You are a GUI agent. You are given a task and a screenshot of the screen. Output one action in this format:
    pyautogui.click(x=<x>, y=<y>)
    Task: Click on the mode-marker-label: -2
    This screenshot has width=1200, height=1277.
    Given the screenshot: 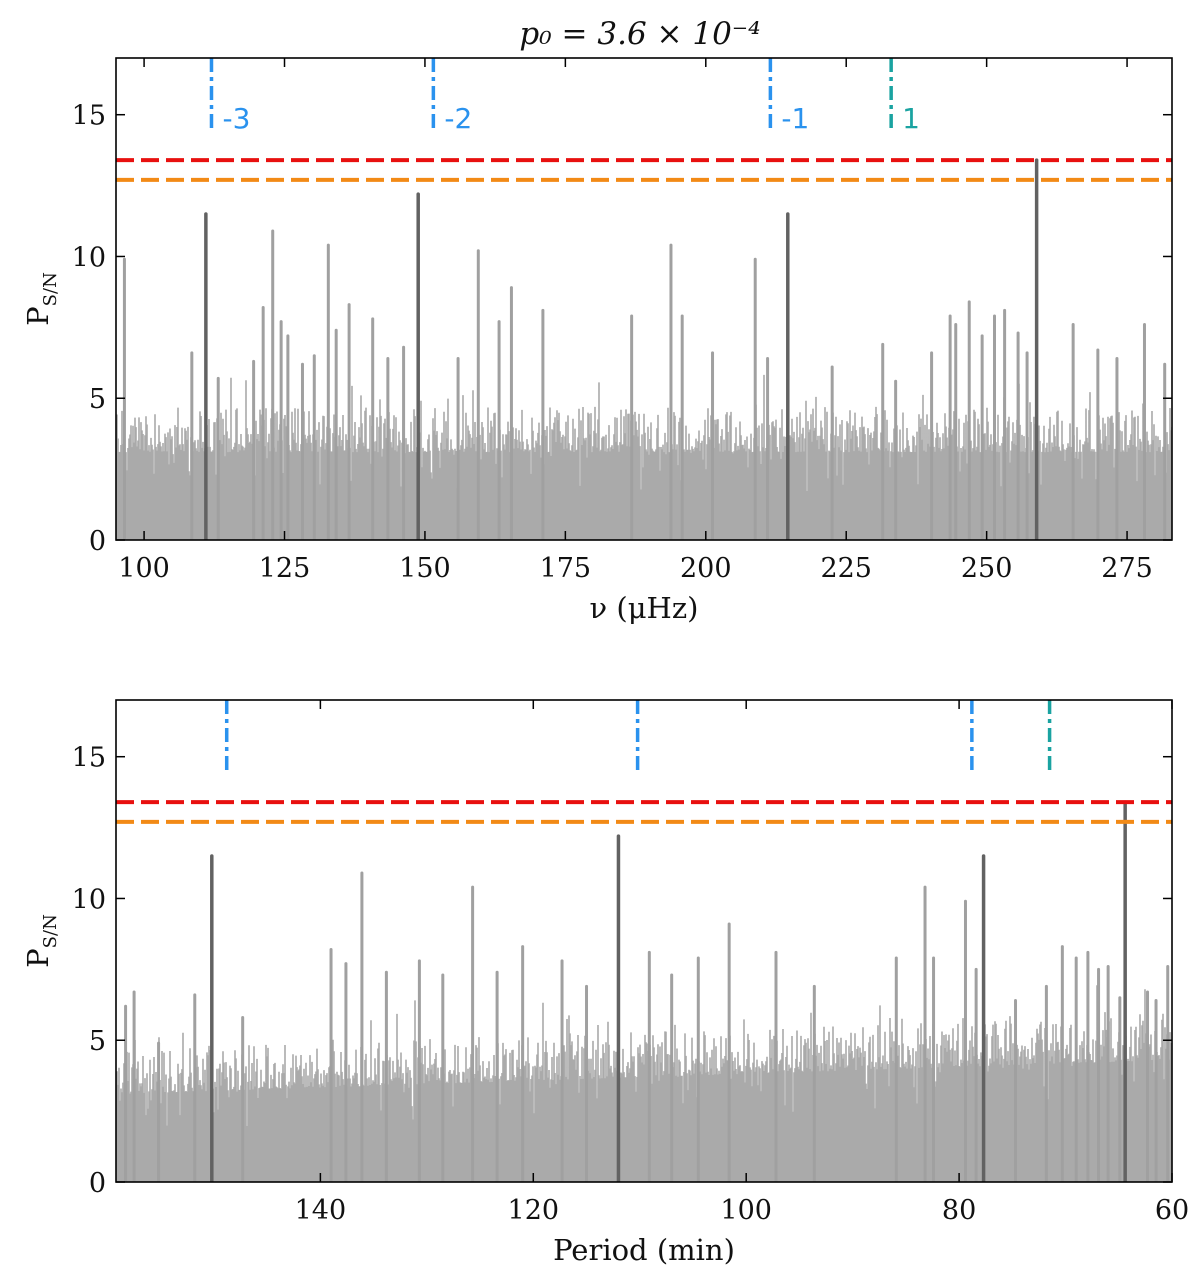 What is the action you would take?
    pyautogui.click(x=458, y=118)
    